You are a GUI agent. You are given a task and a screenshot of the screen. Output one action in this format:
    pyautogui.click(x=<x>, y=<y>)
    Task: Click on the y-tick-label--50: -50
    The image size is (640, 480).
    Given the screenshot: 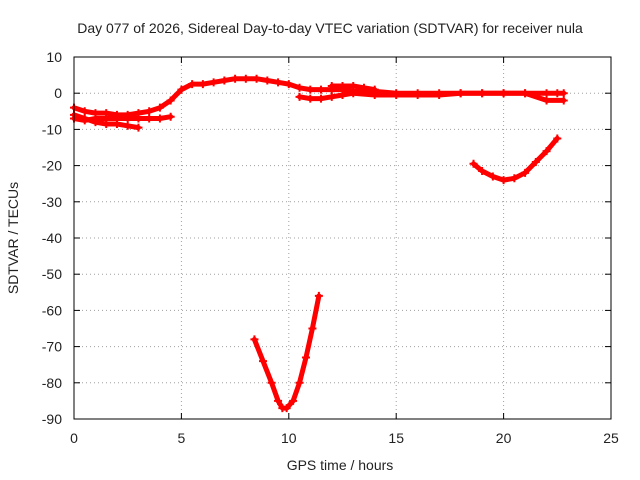 What is the action you would take?
    pyautogui.click(x=52, y=274)
    